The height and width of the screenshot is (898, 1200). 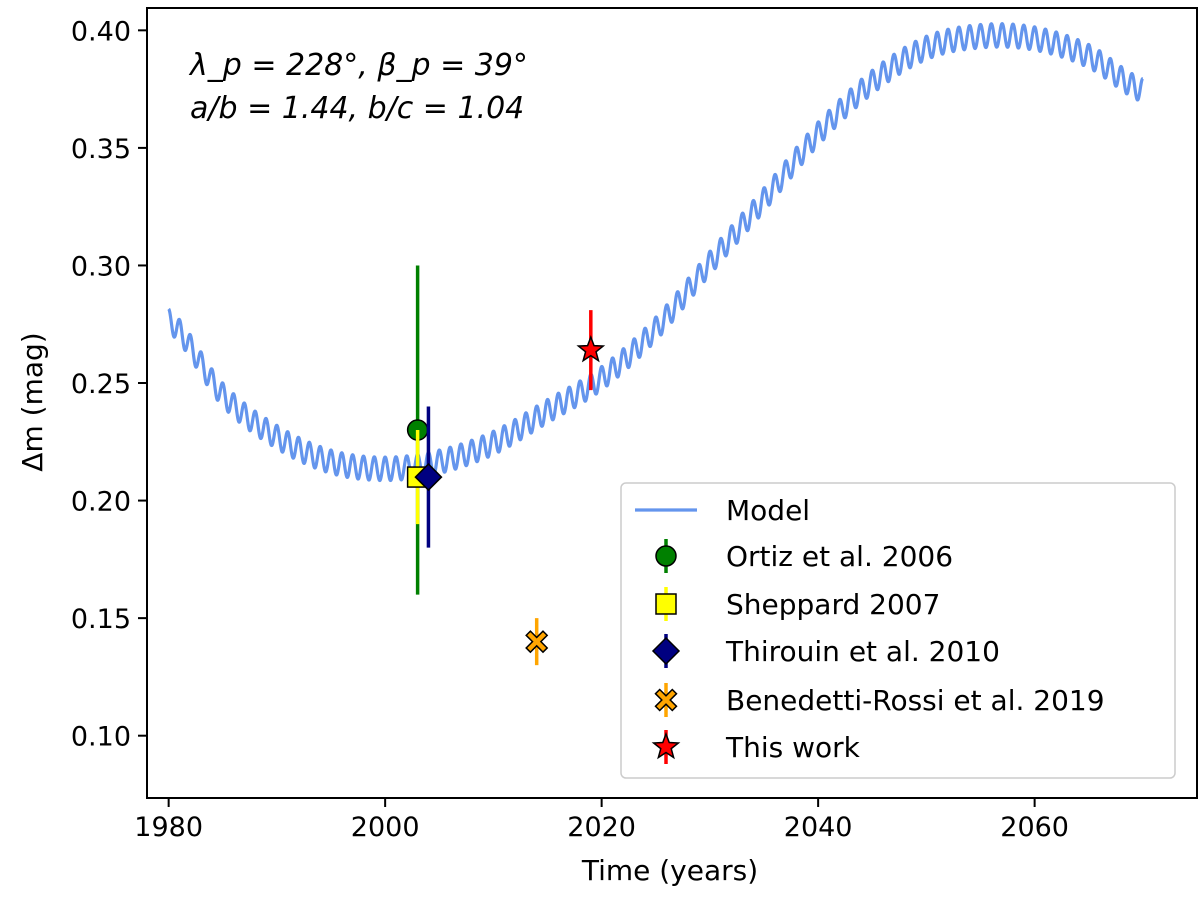 I want to click on legend-label: Sheppard 2007, so click(x=833, y=604).